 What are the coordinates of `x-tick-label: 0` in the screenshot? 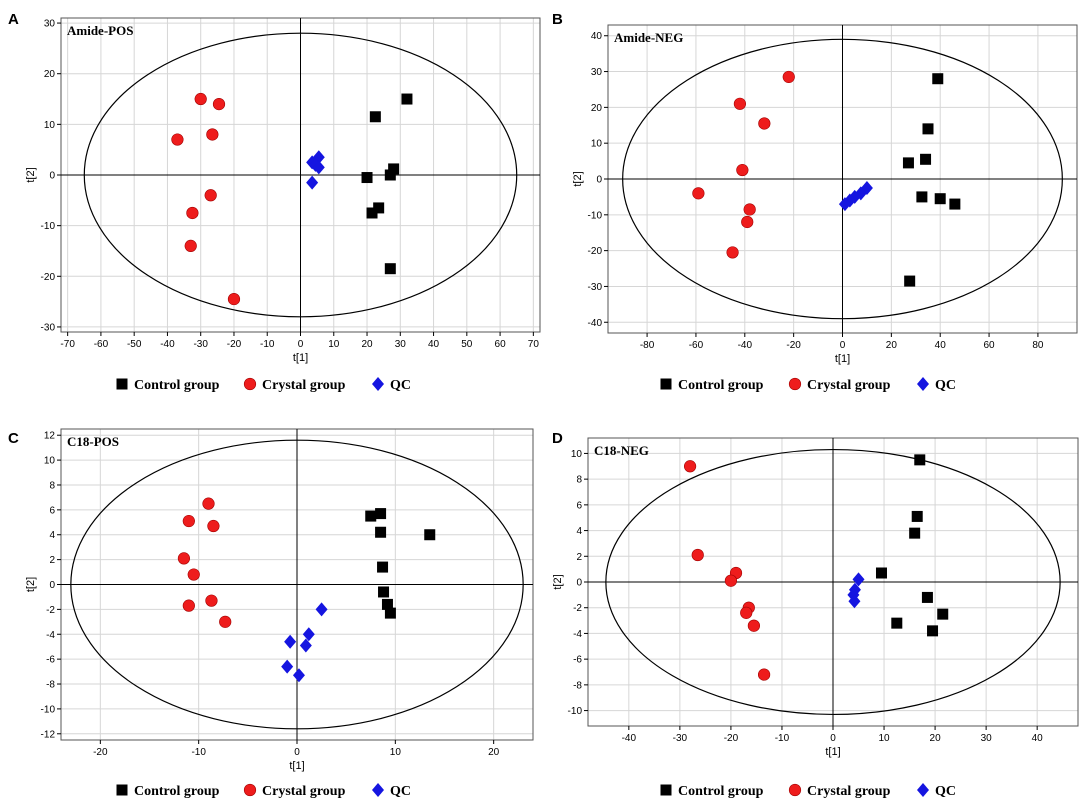 It's located at (297, 752).